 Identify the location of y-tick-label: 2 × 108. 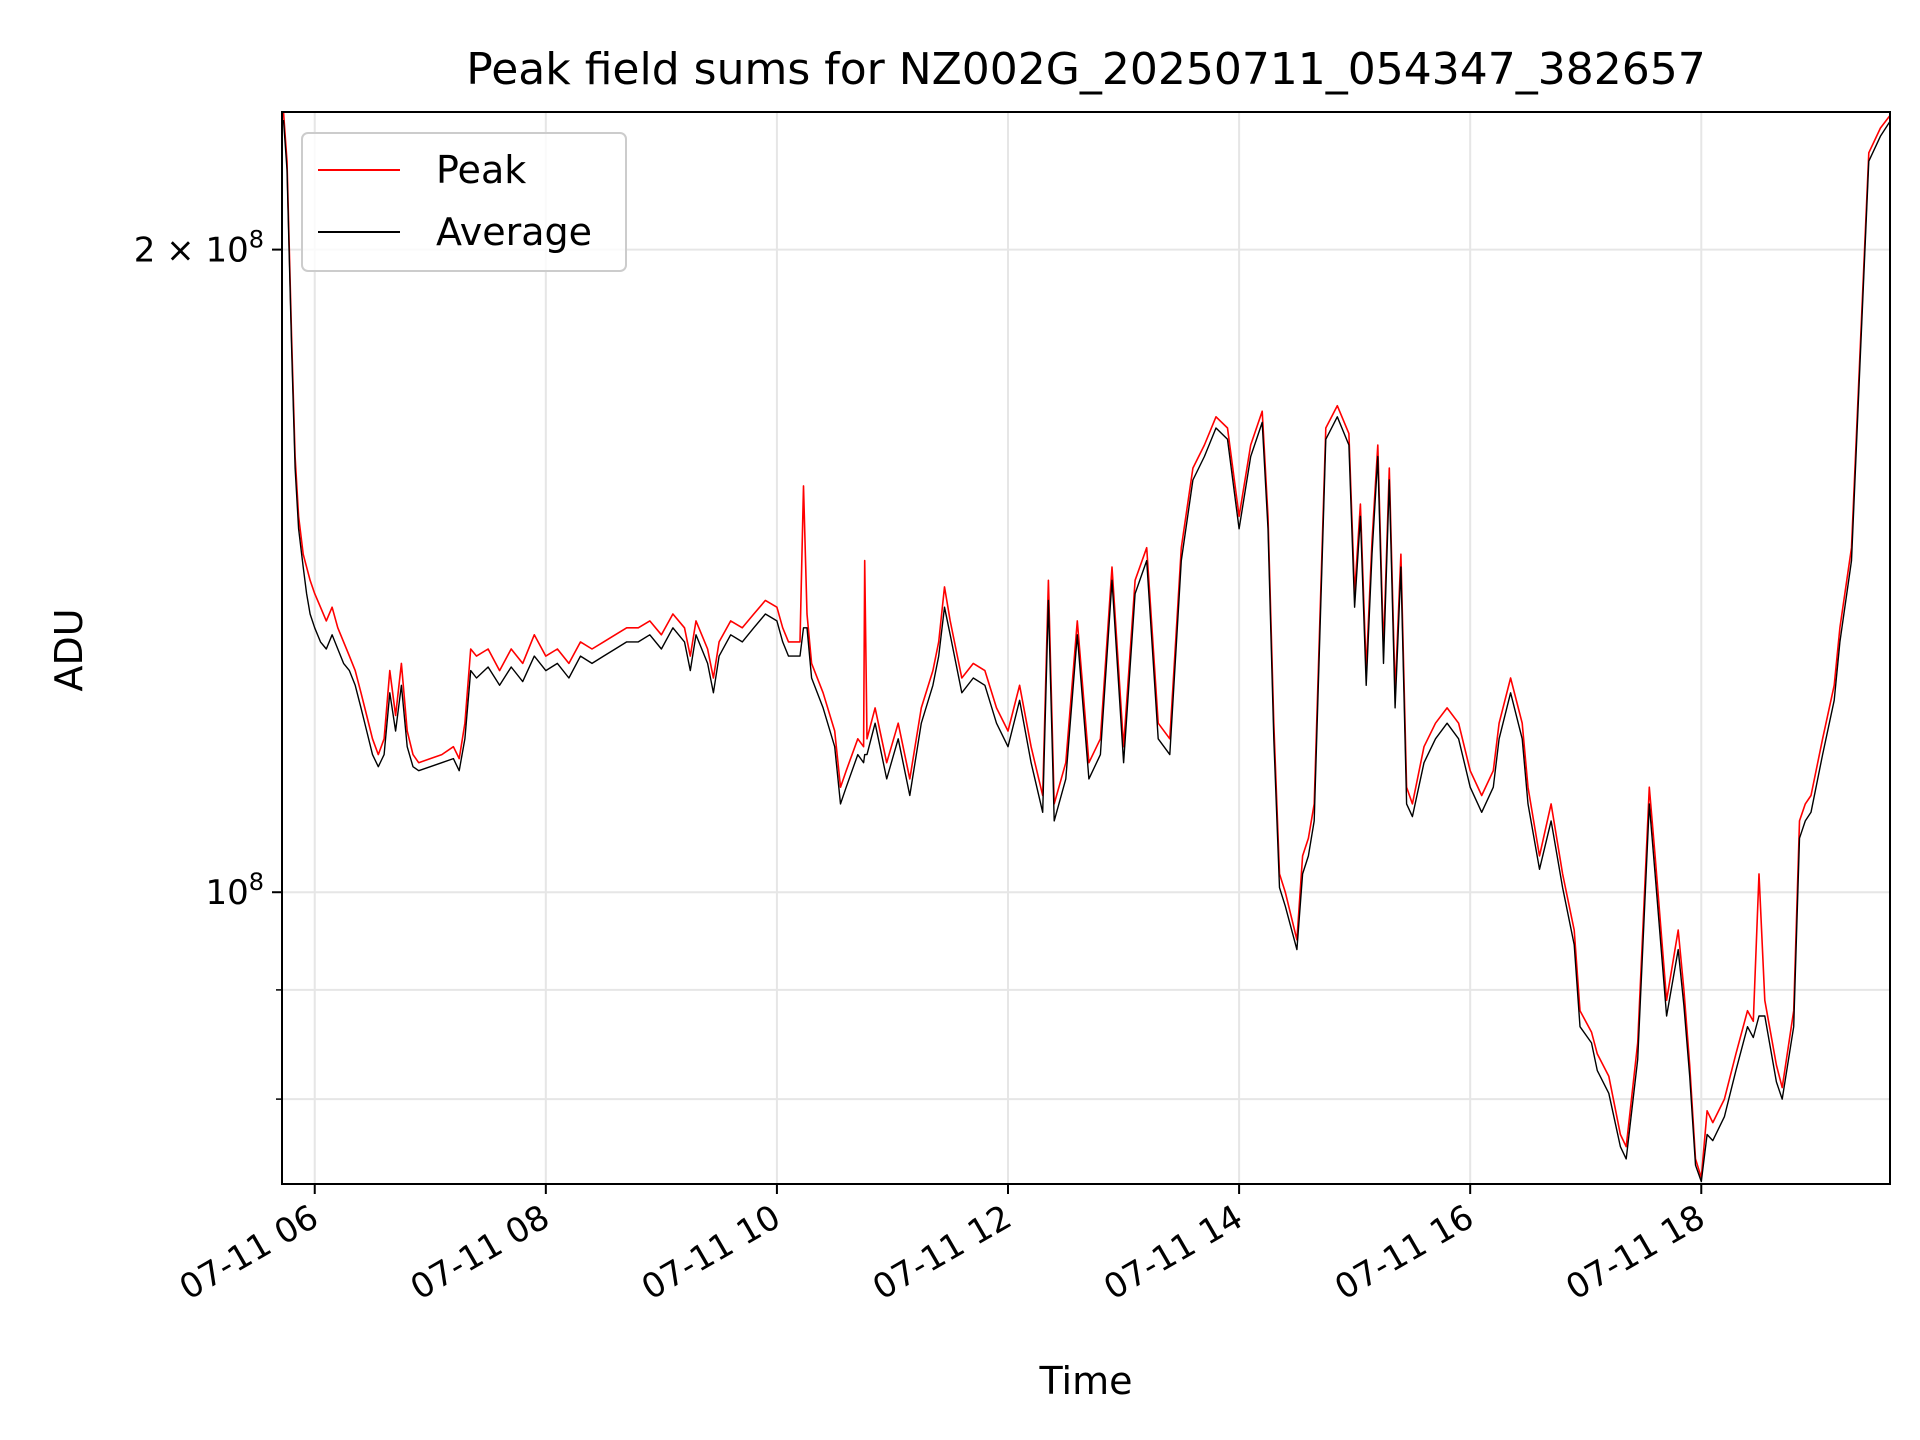
(199, 248).